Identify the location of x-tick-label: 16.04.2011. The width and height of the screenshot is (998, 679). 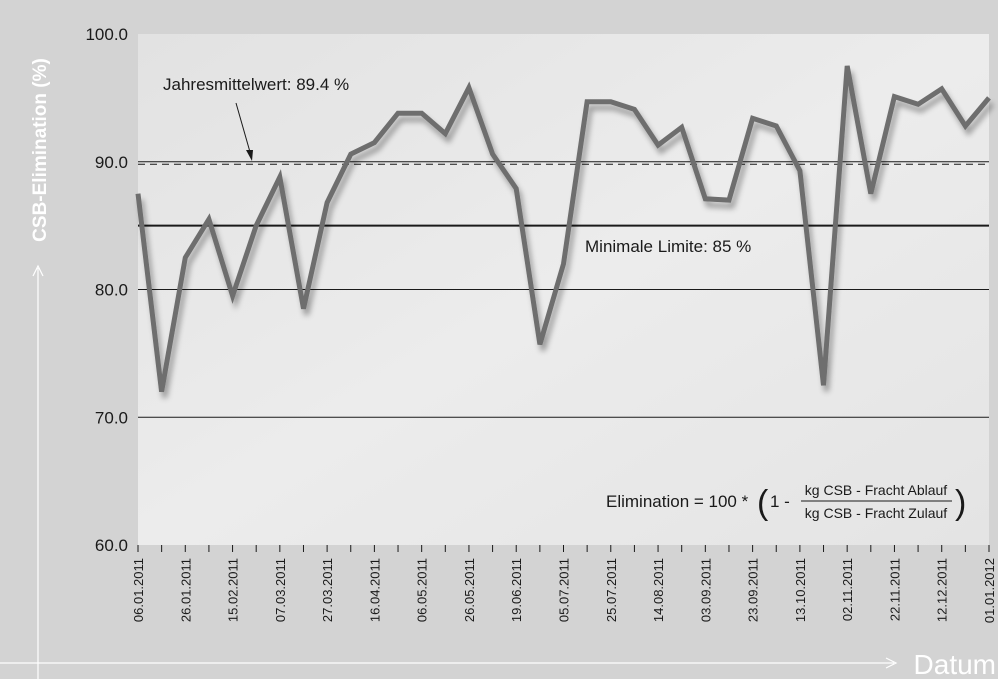
(374, 590).